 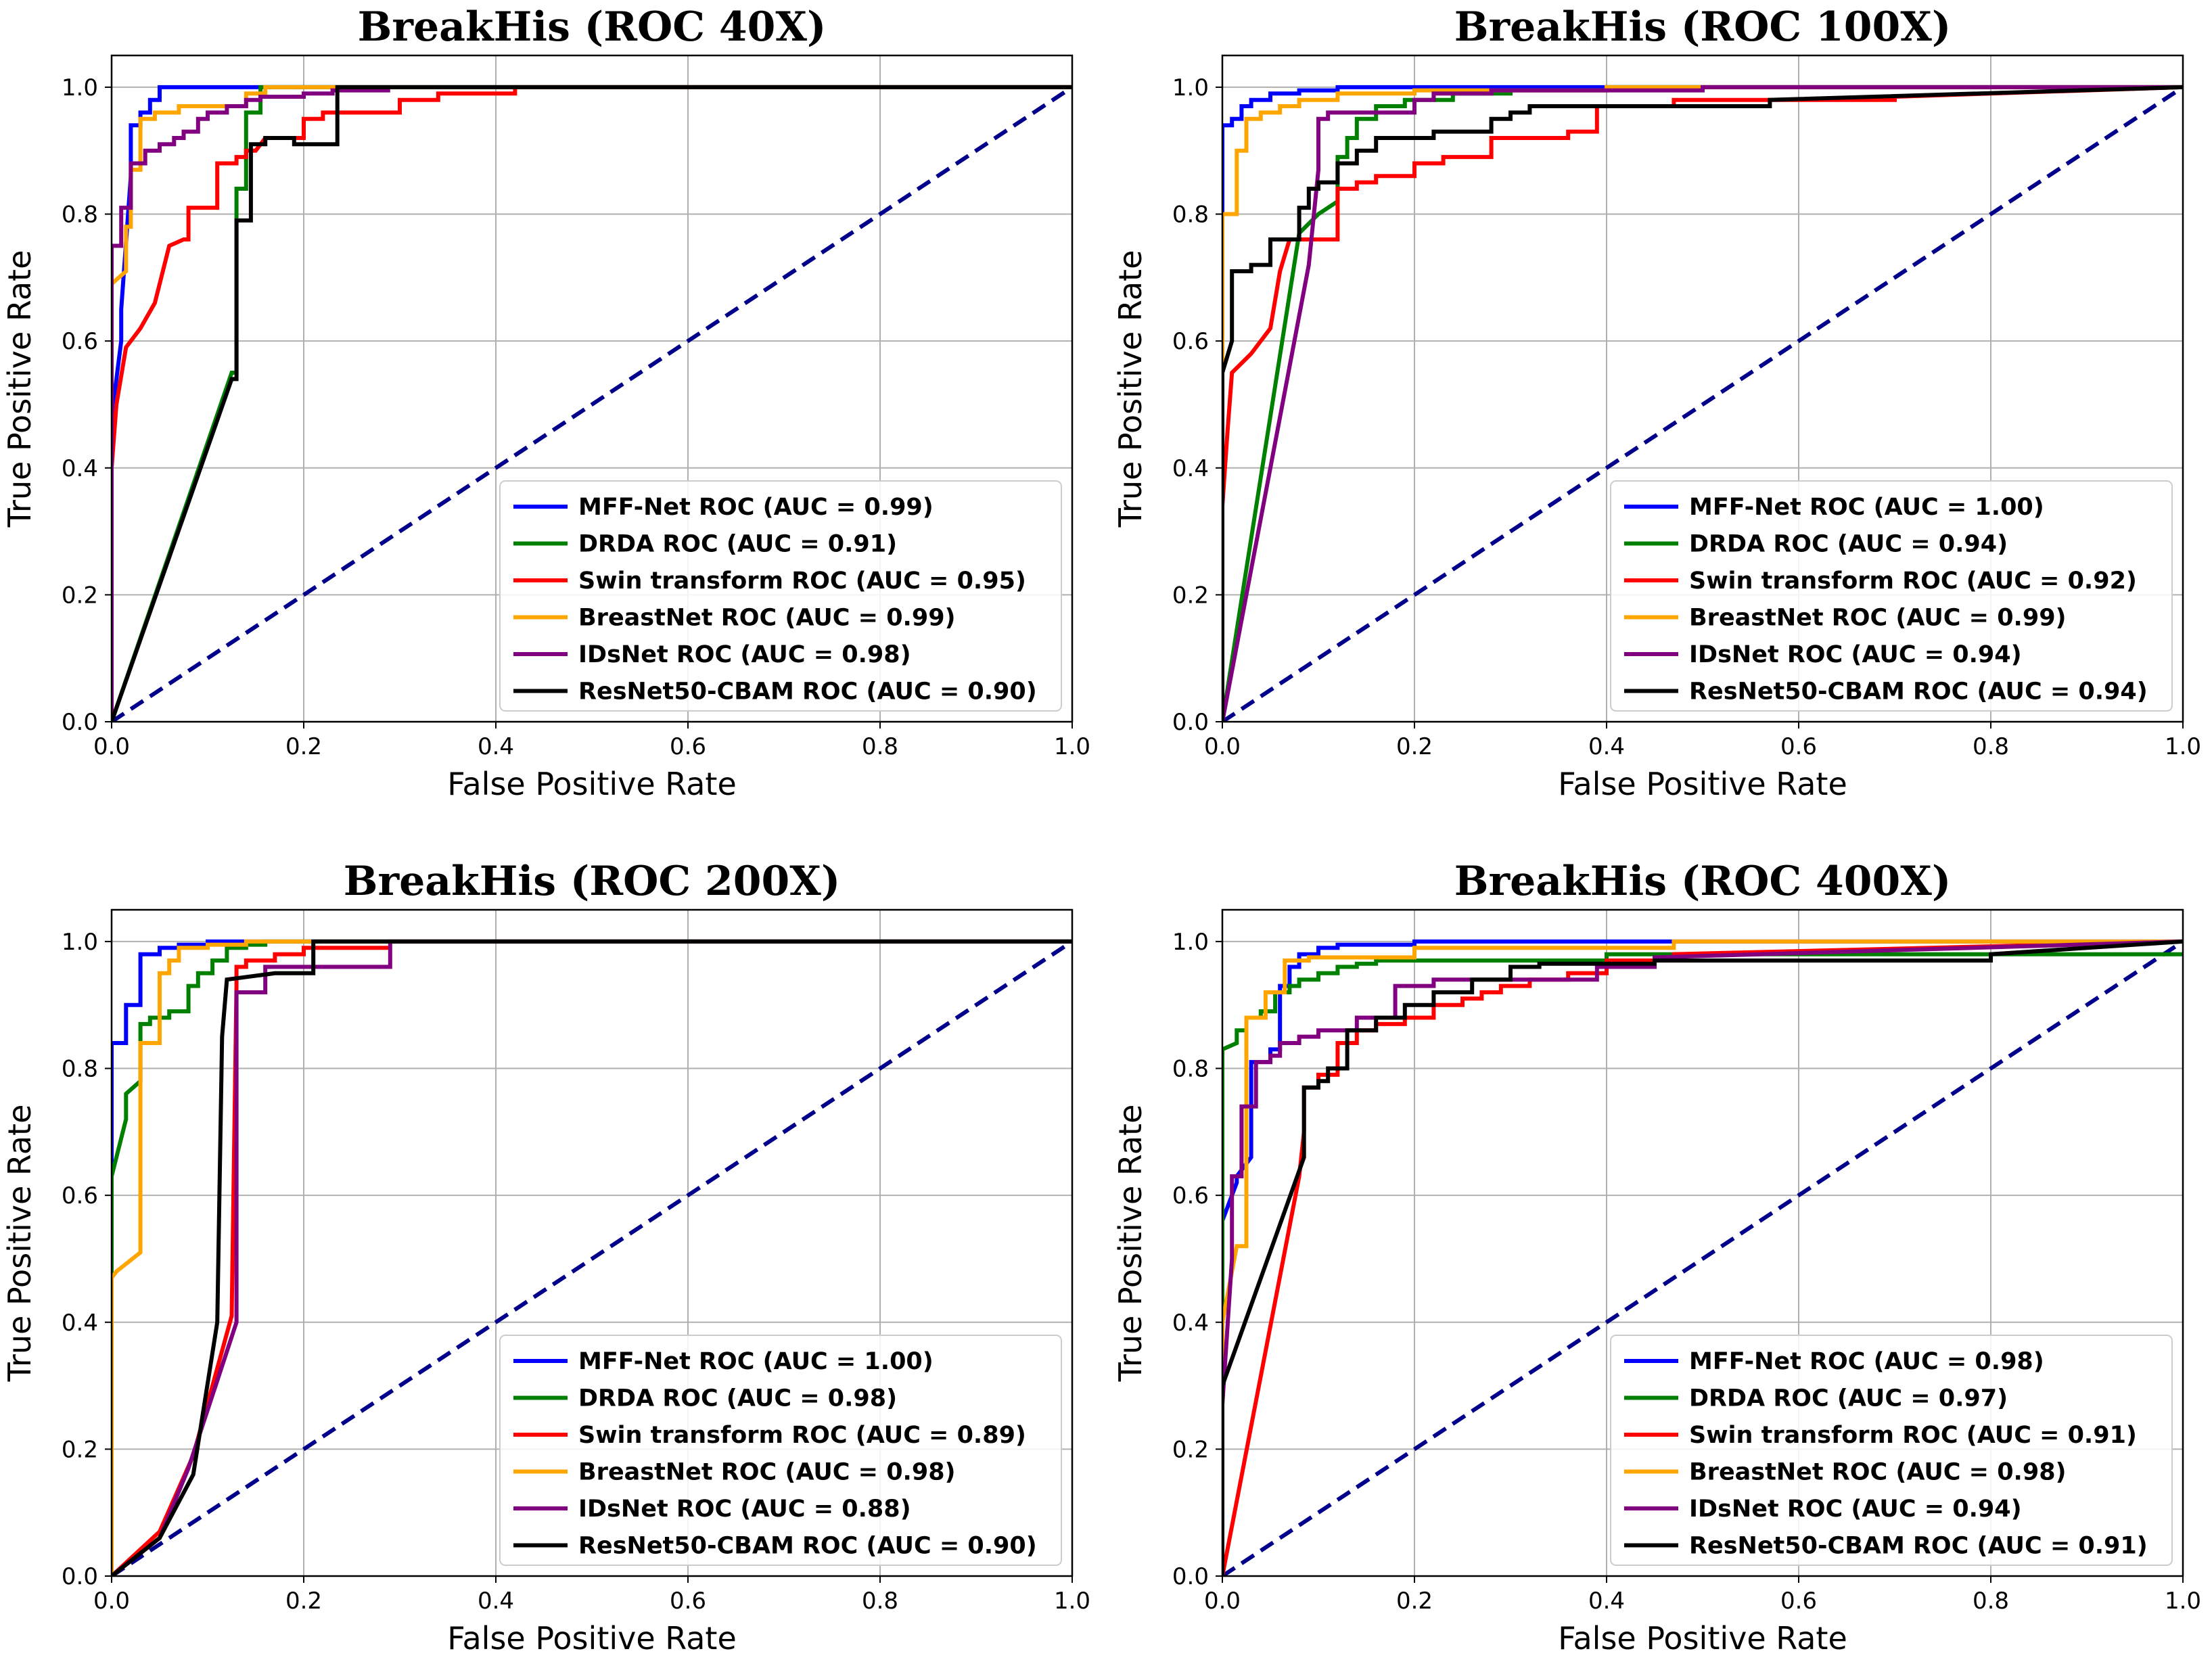 I want to click on legend-label: Swin transform ROC (AUC = 0.92), so click(x=1913, y=581).